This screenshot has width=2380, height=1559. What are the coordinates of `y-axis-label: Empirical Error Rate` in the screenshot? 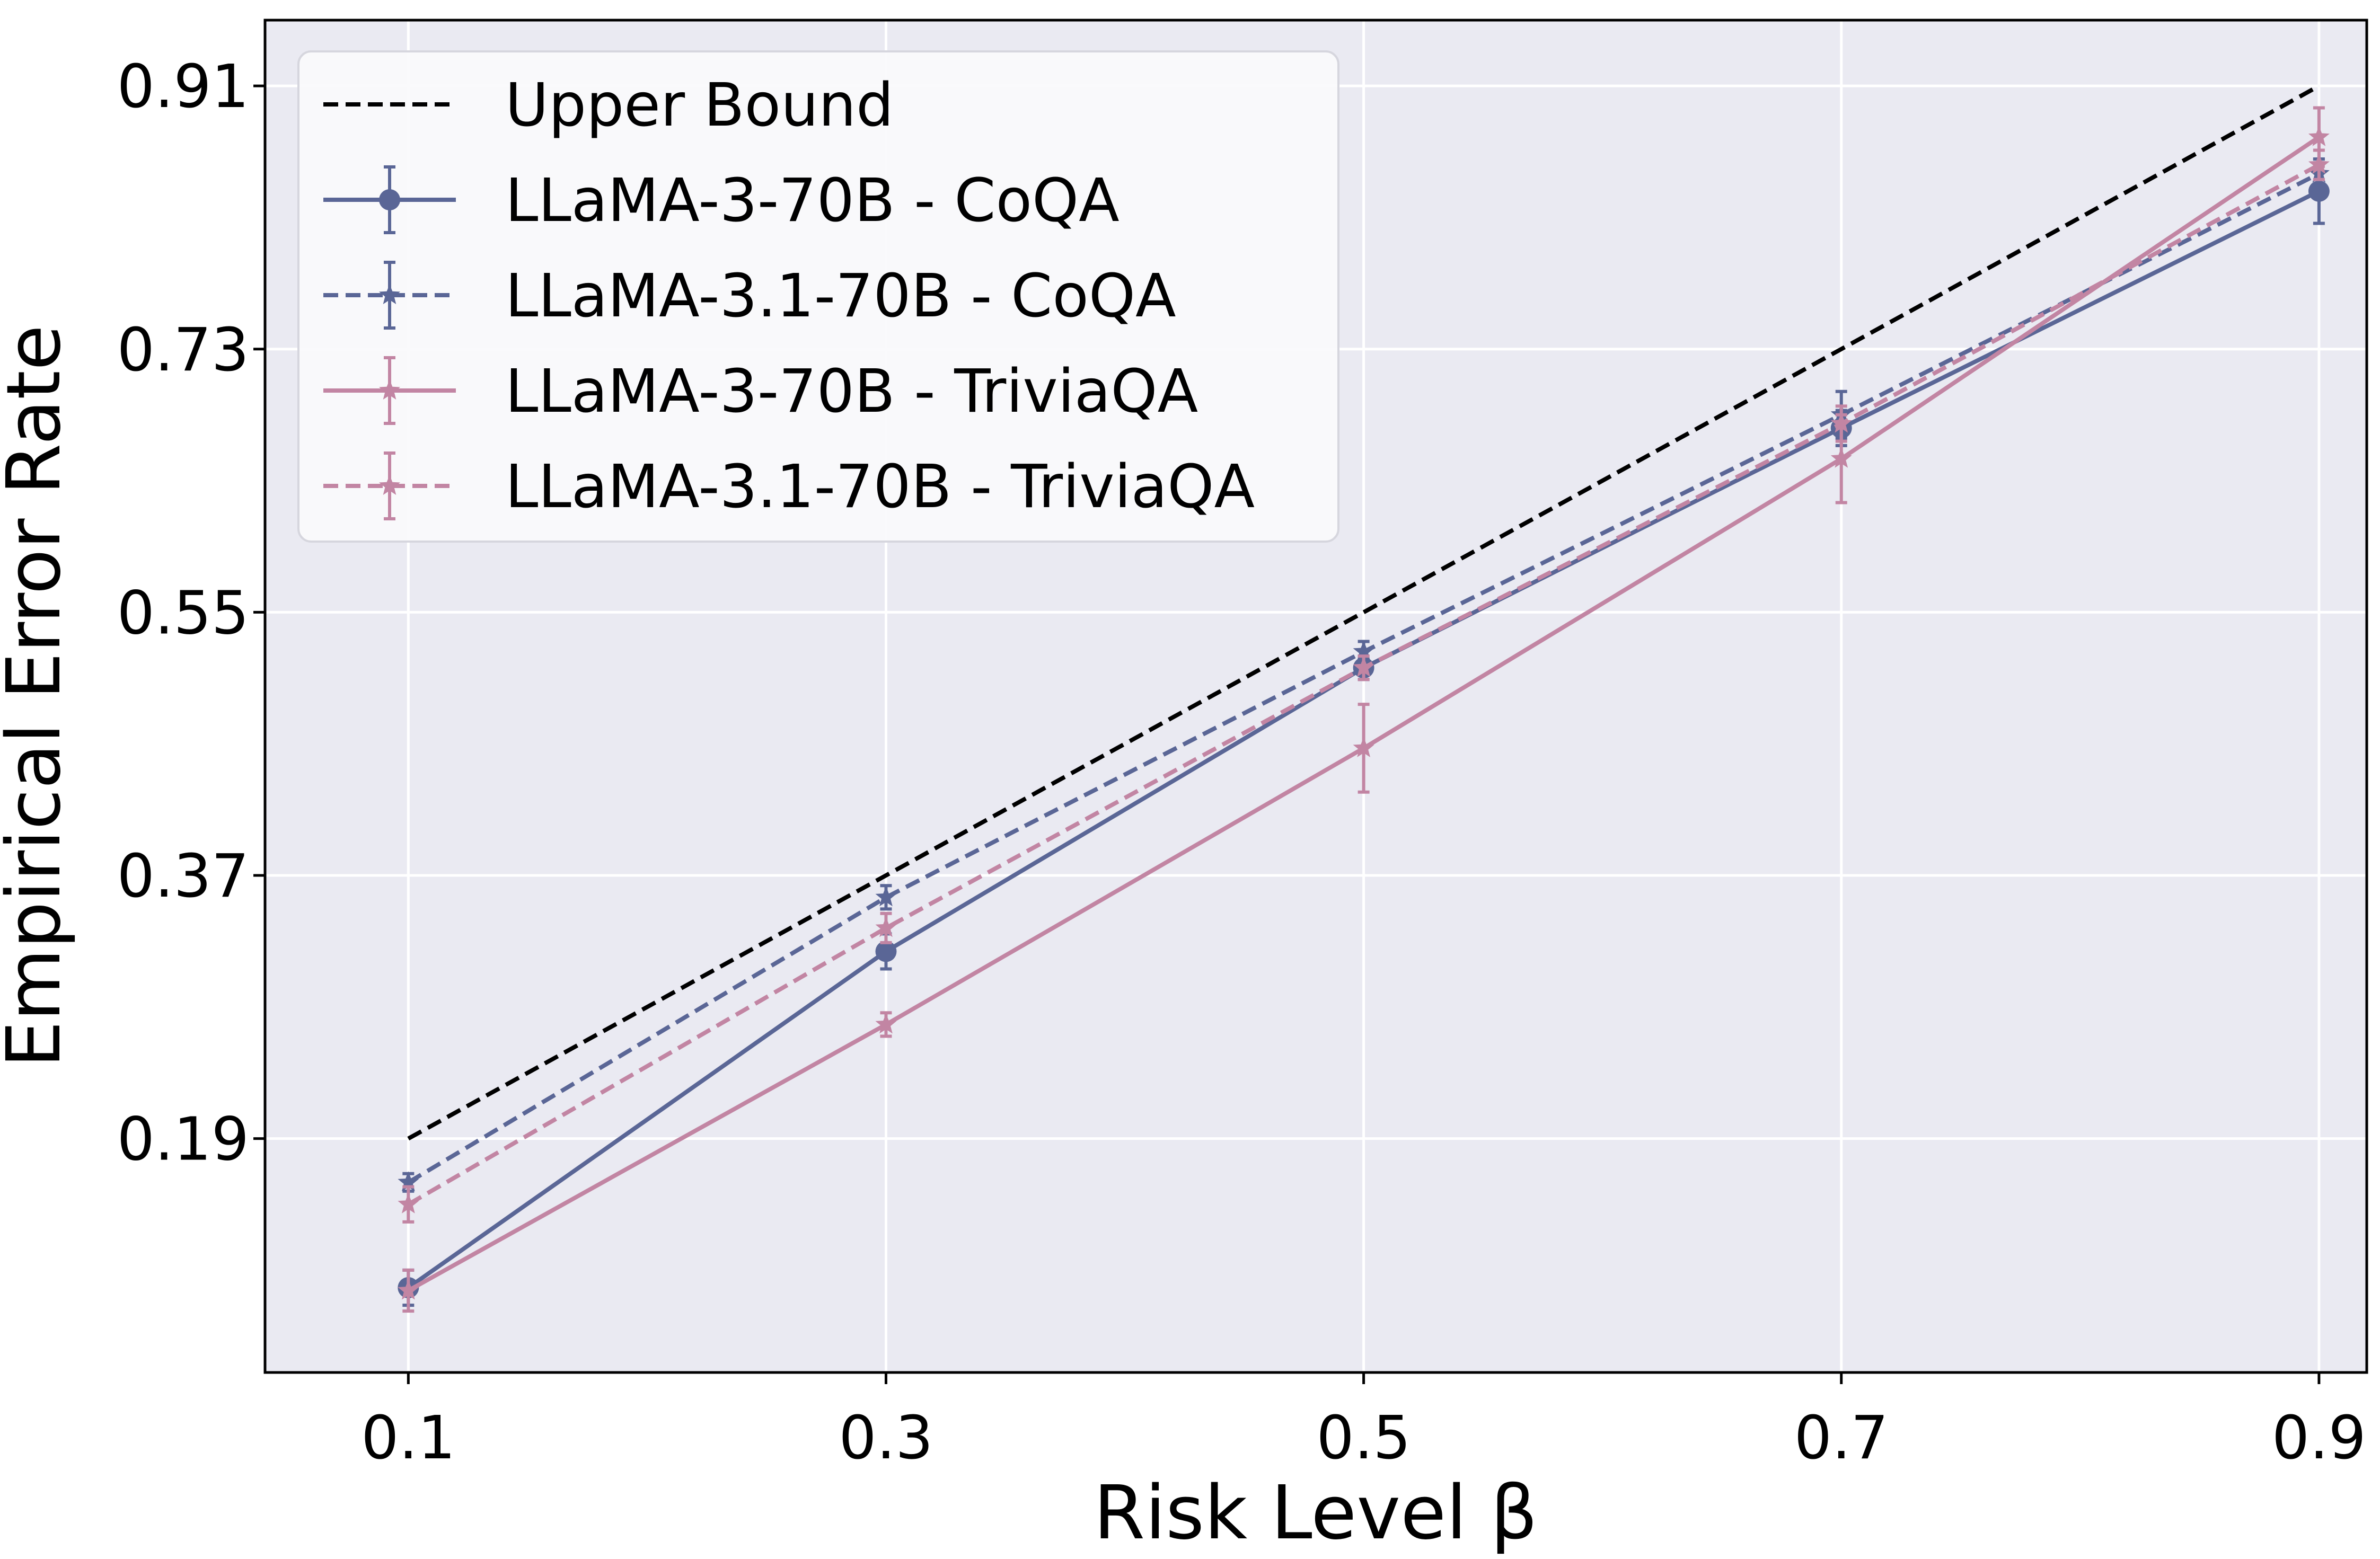 It's located at (38, 696).